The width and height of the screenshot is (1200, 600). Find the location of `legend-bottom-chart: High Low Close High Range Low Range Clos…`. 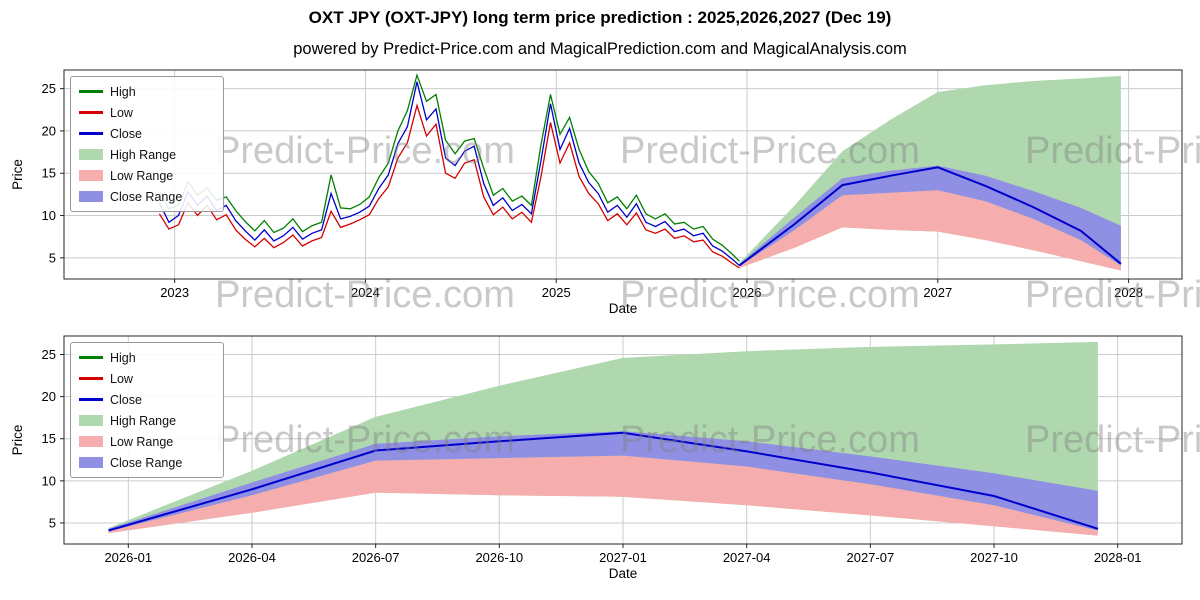

legend-bottom-chart: High Low Close High Range Low Range Clos… is located at coordinates (147, 410).